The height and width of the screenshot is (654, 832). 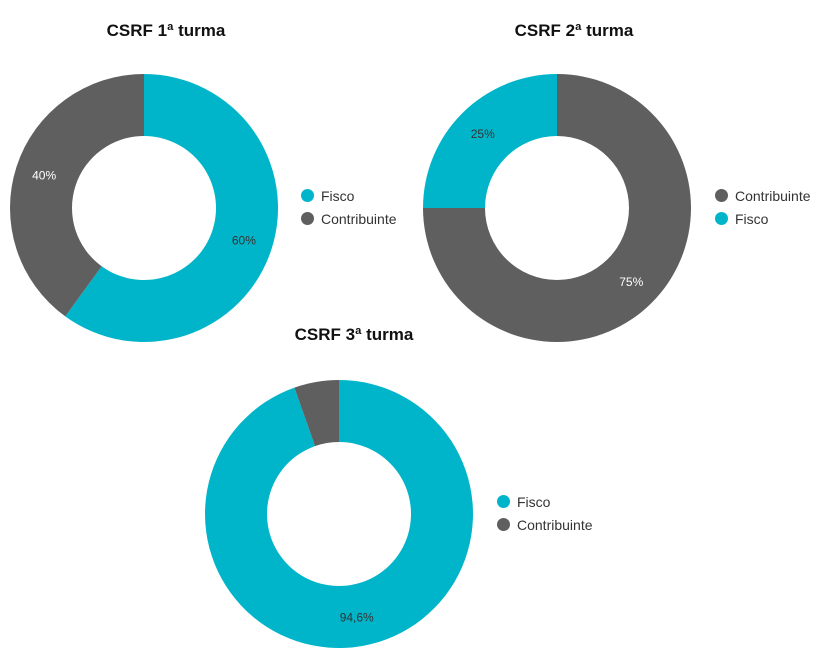 I want to click on chart-1-title: CSRF 1ª turma, so click(x=166, y=30).